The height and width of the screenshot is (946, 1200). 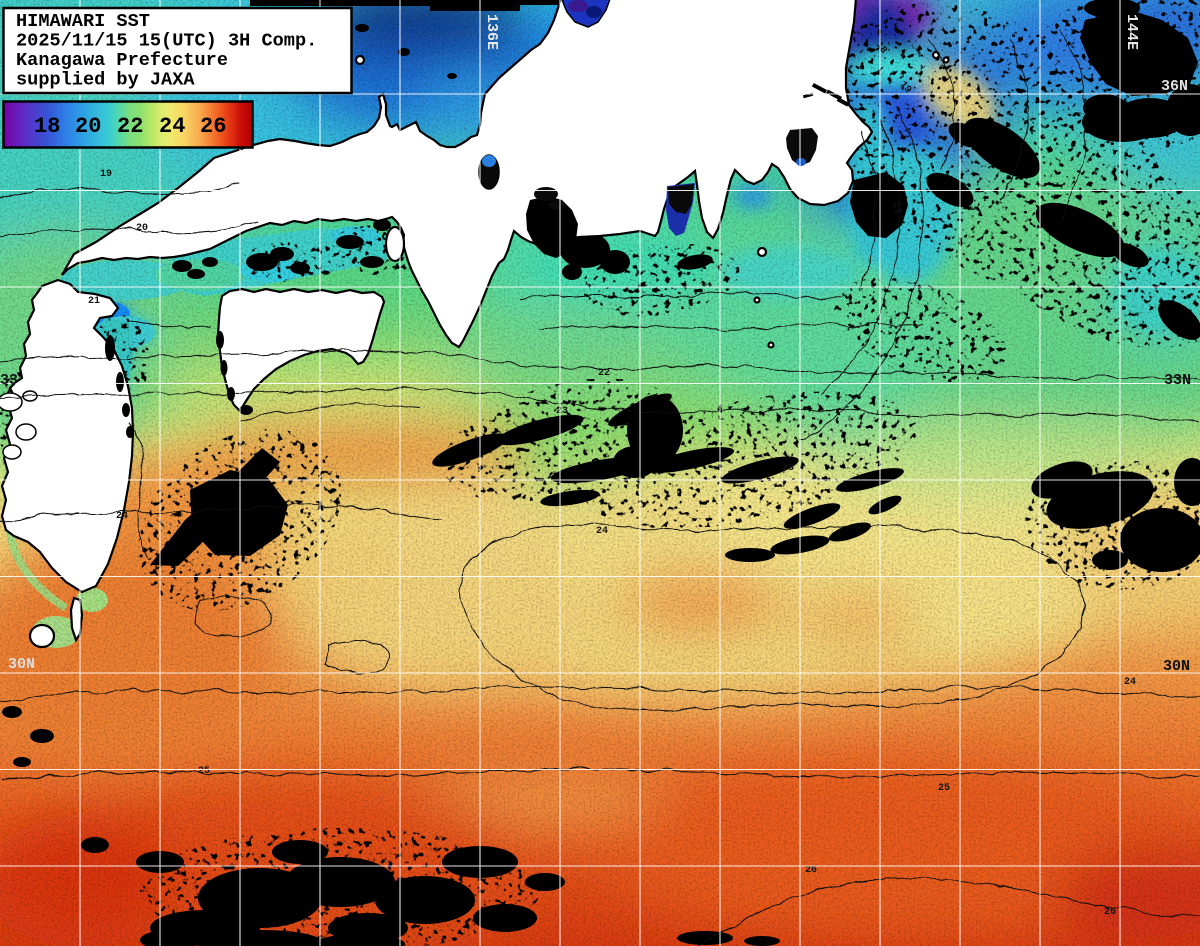 What do you see at coordinates (166, 41) in the screenshot?
I see `svg-text: 2025/11/15 15(UTC) 3H Comp.` at bounding box center [166, 41].